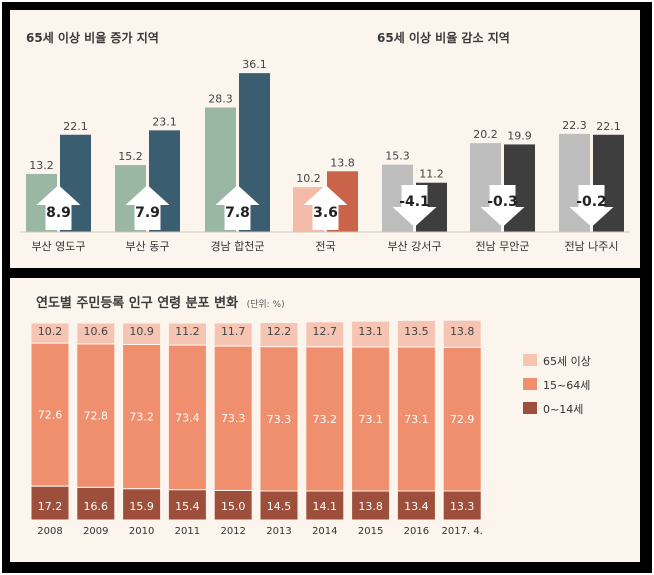  What do you see at coordinates (530, 360) in the screenshot?
I see `legend-swatch-65세 이상` at bounding box center [530, 360].